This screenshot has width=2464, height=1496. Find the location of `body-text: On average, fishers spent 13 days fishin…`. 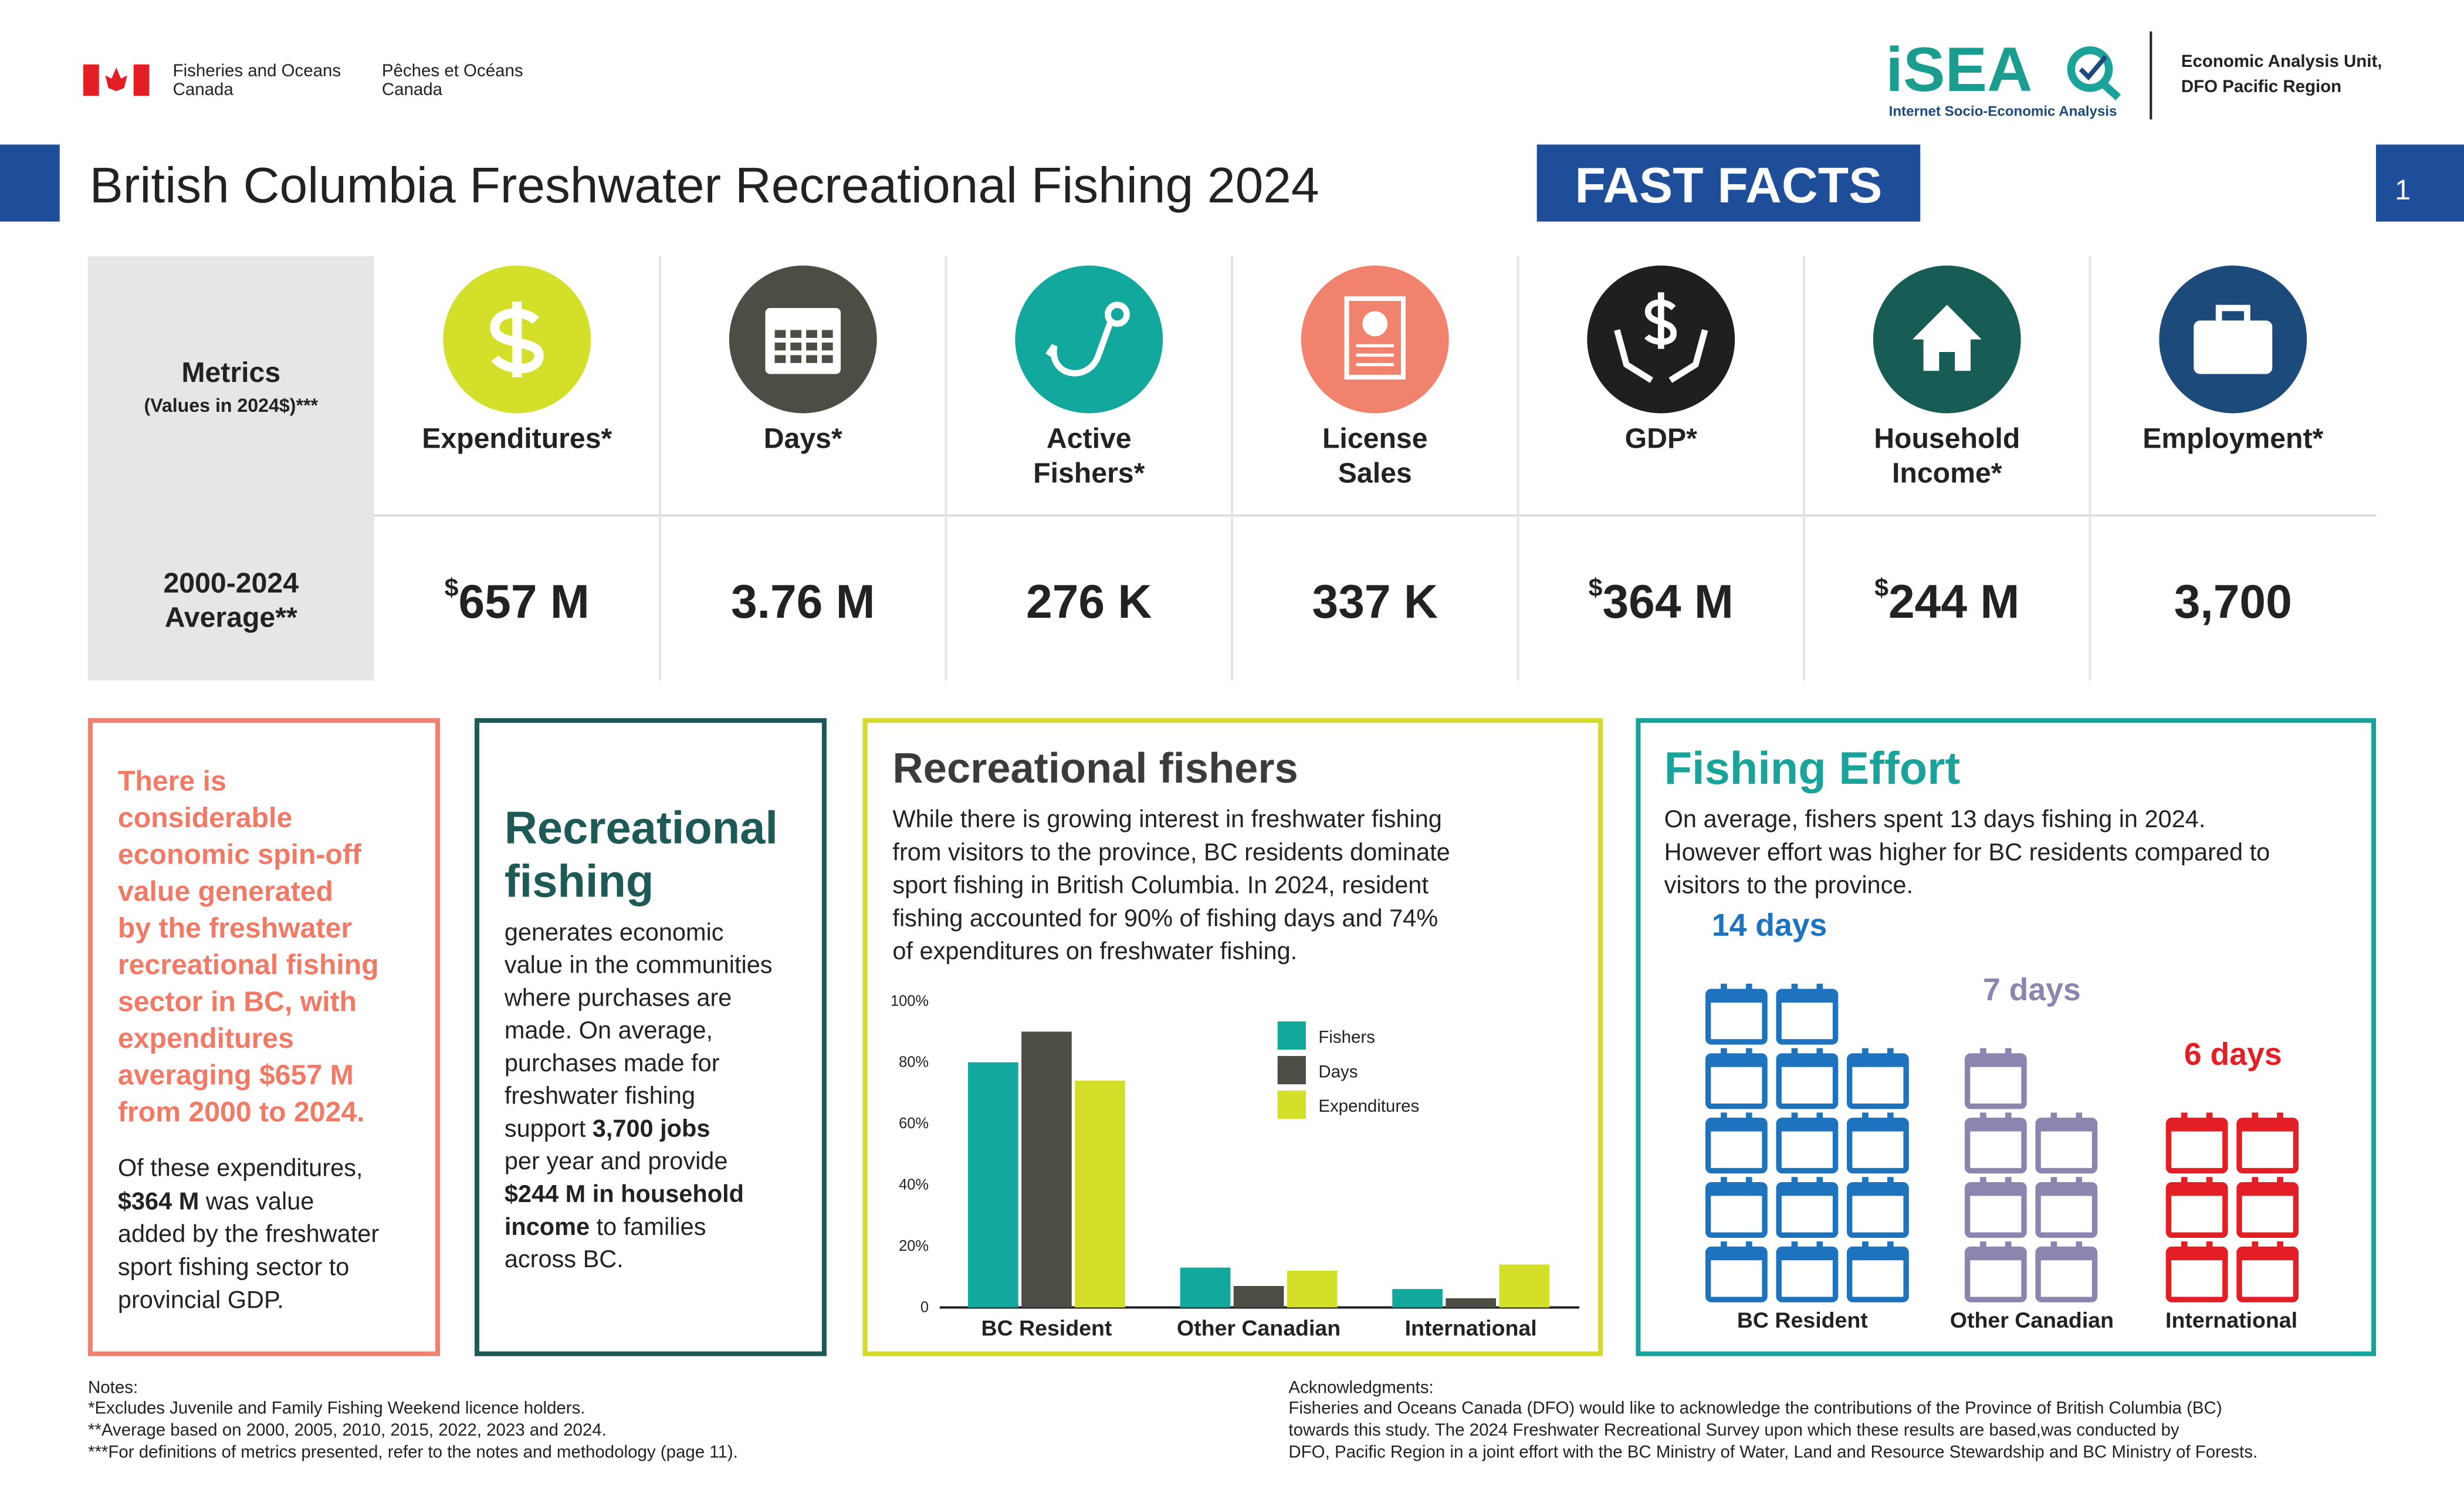

body-text: On average, fishers spent 13 days fishin… is located at coordinates (1935, 818).